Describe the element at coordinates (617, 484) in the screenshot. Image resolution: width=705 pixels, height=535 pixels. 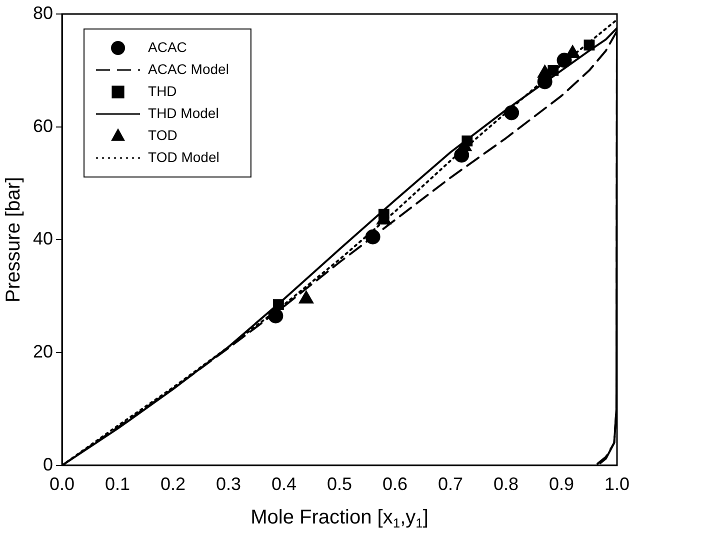
I see `x-tick-label: 1.0` at that location.